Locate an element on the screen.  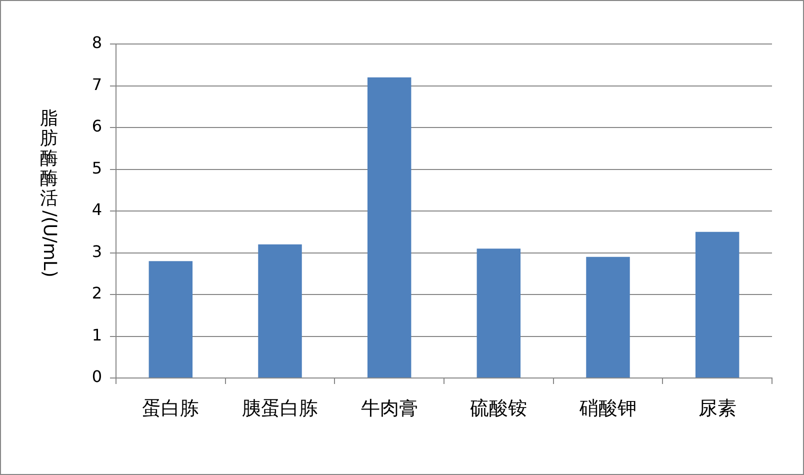
y-axis-title: 脂肪酶酶活/(U/mL) is located at coordinates (49, 193).